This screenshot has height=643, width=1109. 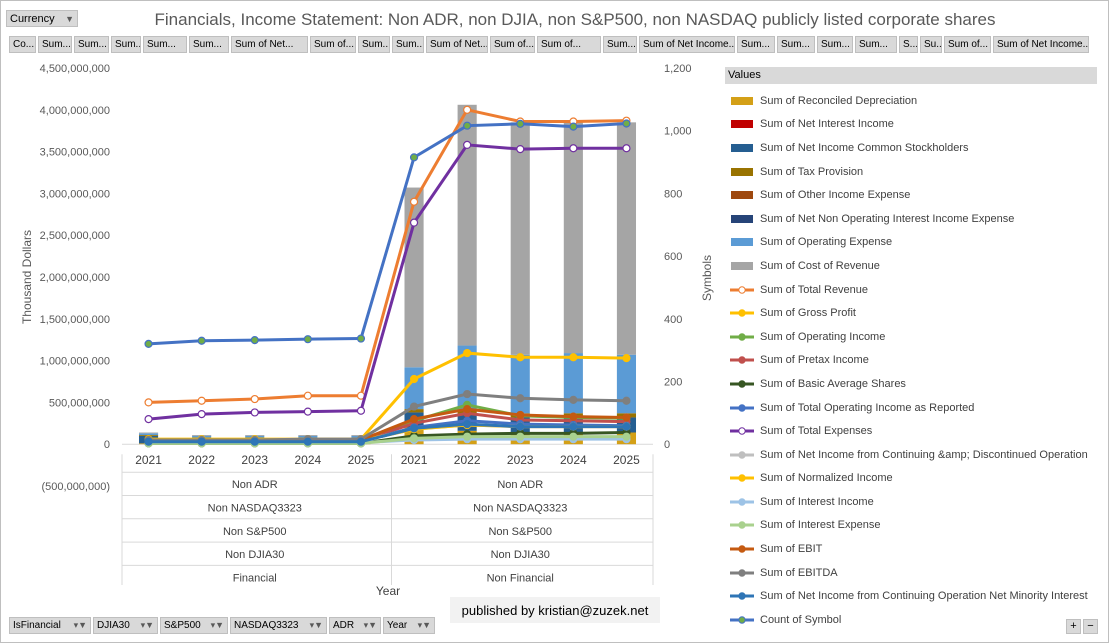 What do you see at coordinates (909, 125) in the screenshot?
I see `legend-entry: Sum of Net Interest Income` at bounding box center [909, 125].